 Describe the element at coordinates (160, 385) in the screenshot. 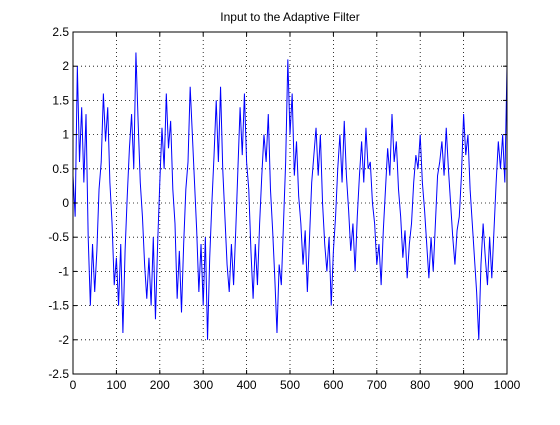

I see `x-tick-label: 200` at that location.